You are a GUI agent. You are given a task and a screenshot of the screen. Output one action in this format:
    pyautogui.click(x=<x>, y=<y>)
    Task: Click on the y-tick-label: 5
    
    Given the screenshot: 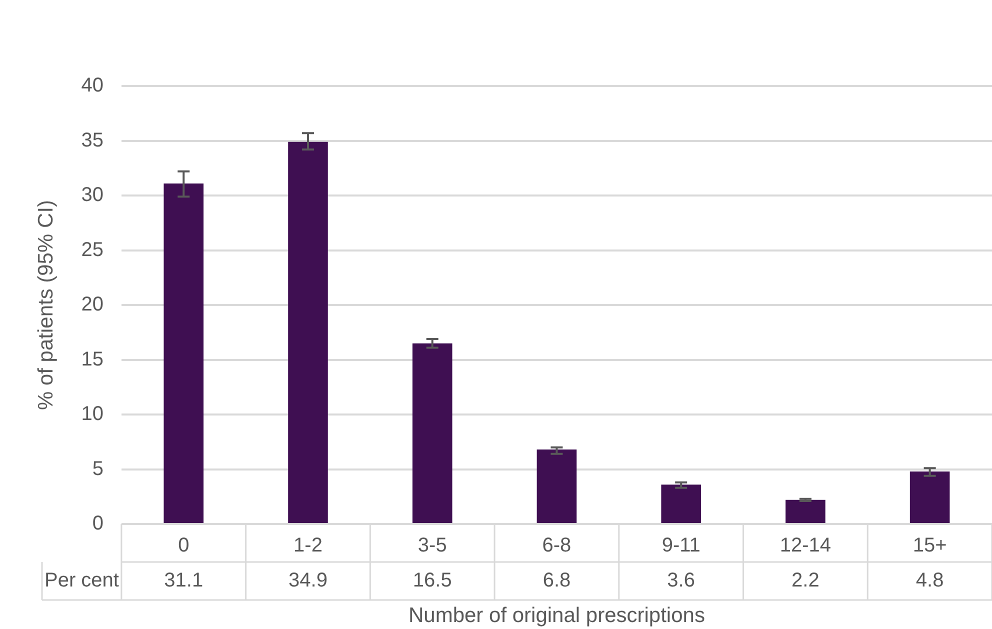 What is the action you would take?
    pyautogui.click(x=98, y=469)
    